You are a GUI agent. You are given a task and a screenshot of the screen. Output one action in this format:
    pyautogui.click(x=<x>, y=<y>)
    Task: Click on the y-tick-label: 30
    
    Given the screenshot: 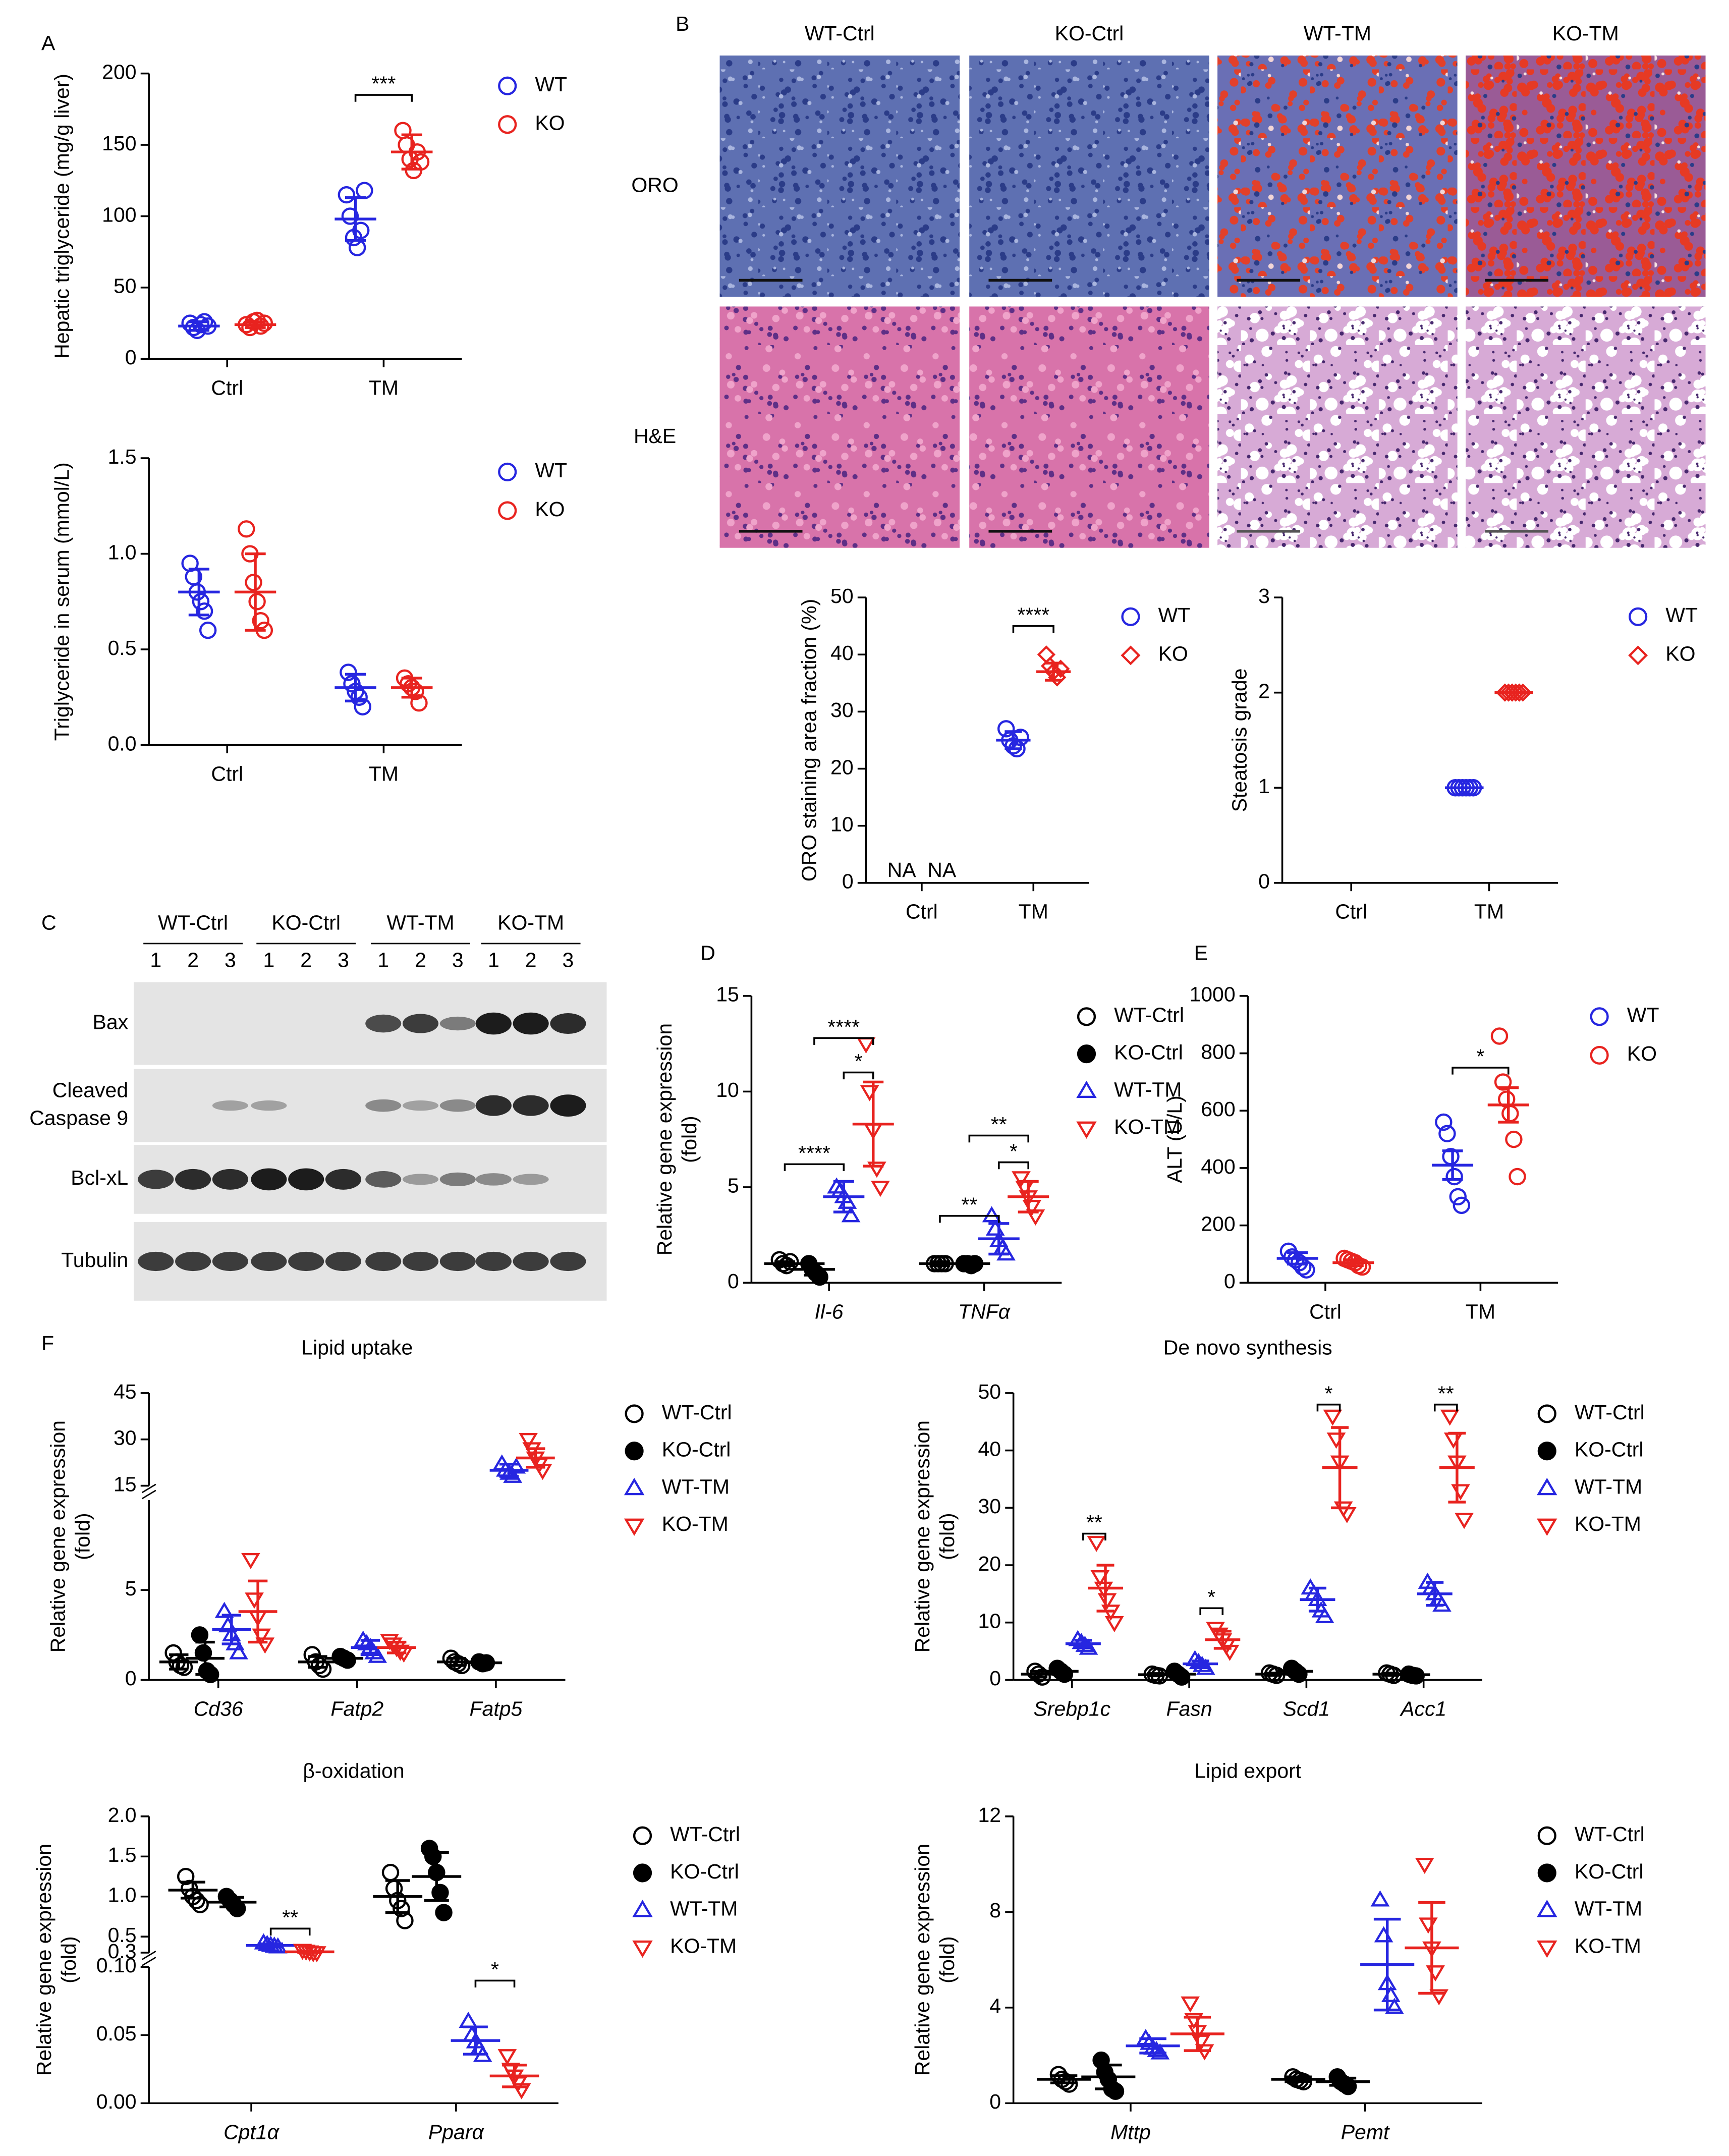 What is the action you would take?
    pyautogui.click(x=842, y=710)
    